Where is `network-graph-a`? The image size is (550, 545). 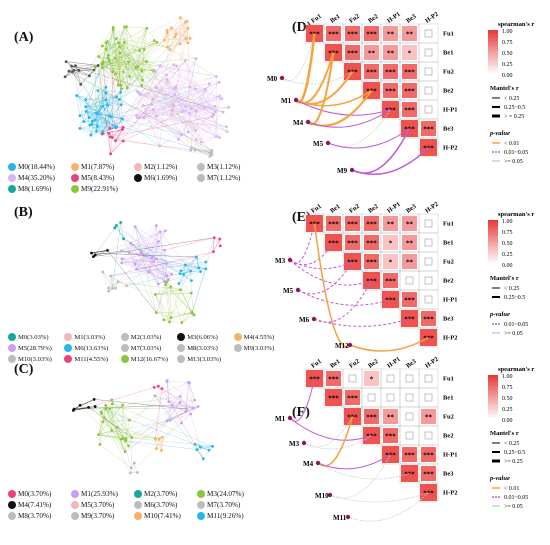
network-graph-a is located at coordinates (155, 90).